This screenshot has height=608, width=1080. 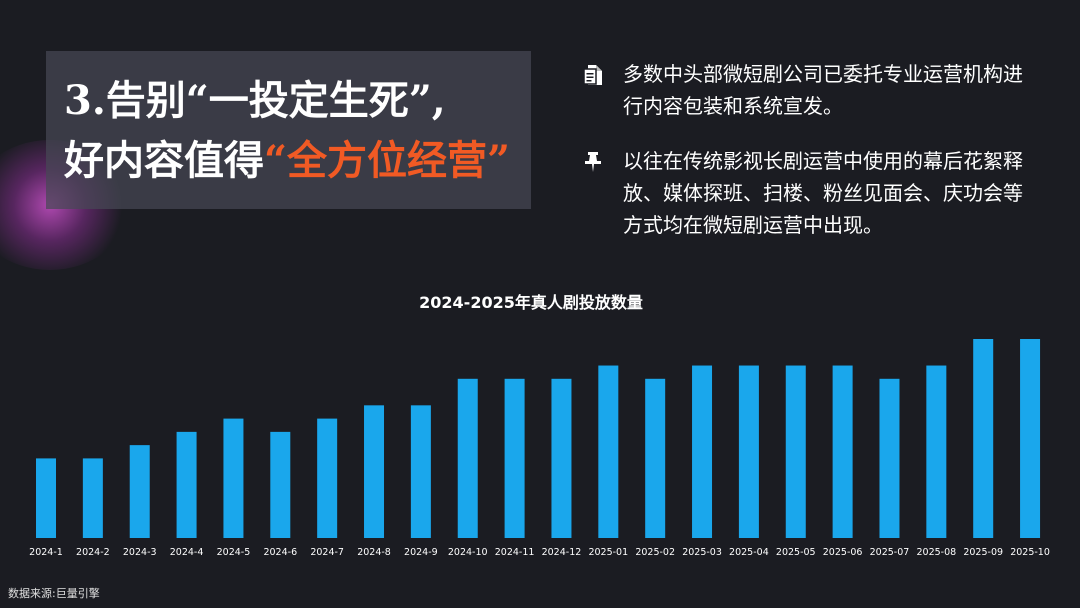 I want to click on x-tick-label: 2025-08, so click(x=936, y=552).